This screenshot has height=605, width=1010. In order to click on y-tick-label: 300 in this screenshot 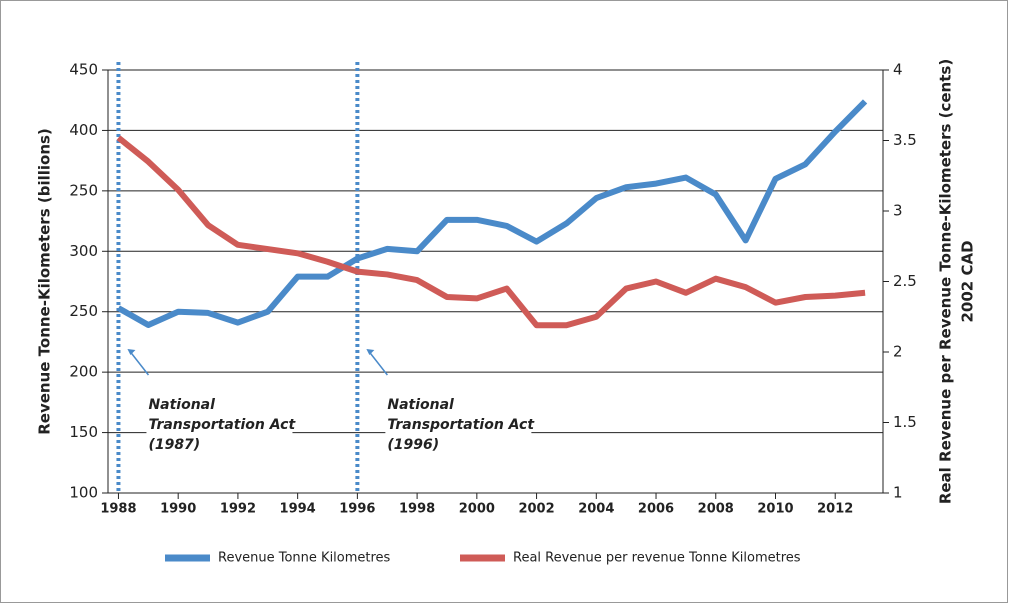, I will do `click(83, 251)`.